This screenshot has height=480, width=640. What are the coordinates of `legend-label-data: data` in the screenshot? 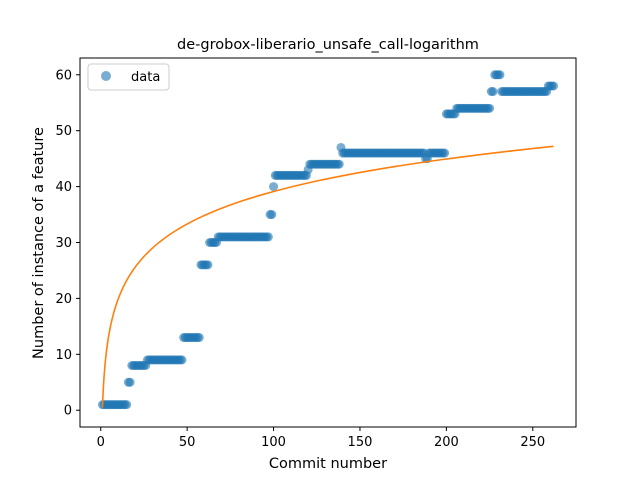 It's located at (145, 77).